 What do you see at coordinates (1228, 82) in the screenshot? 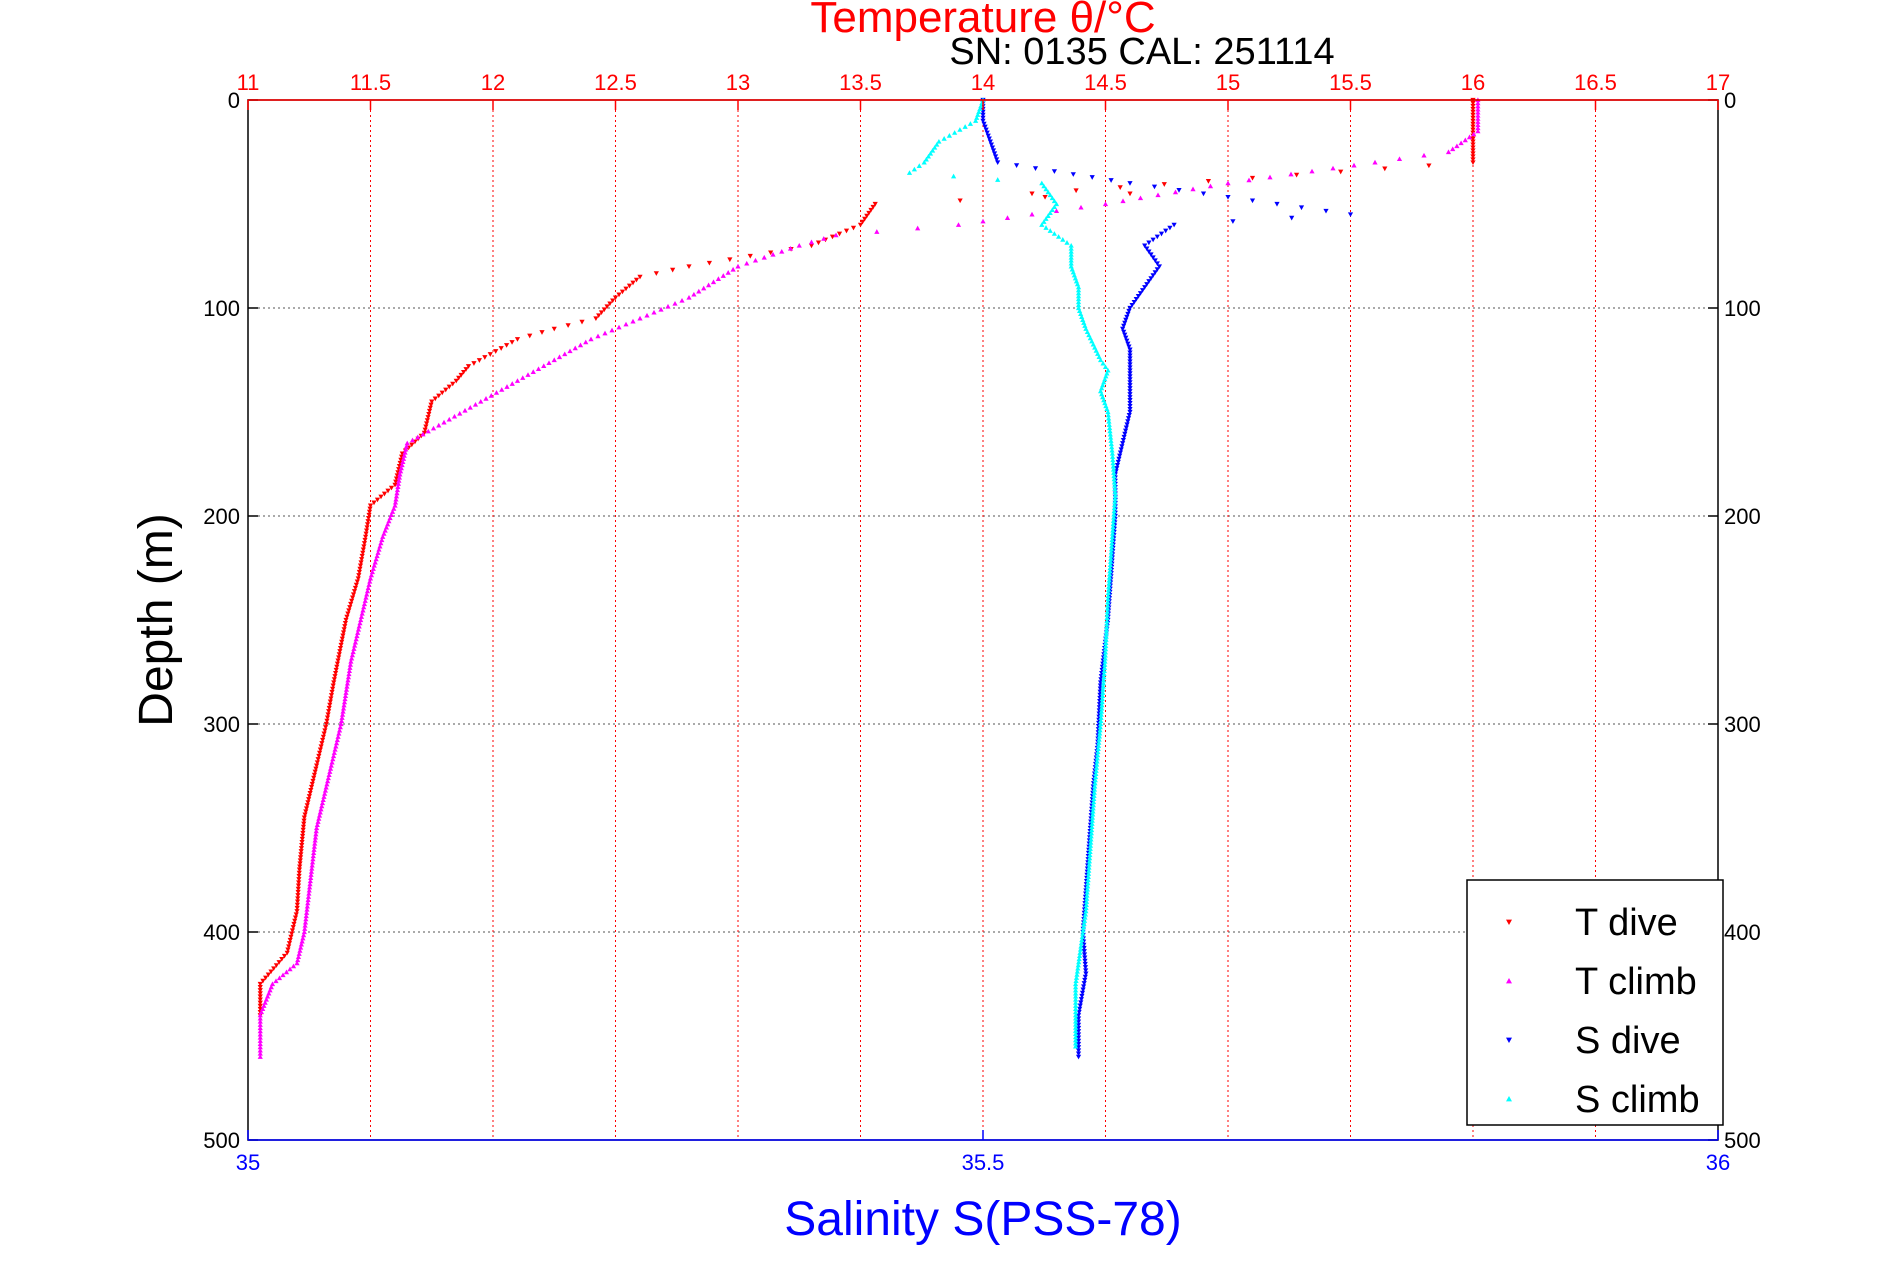
I see `tick-label-temperature: 15` at bounding box center [1228, 82].